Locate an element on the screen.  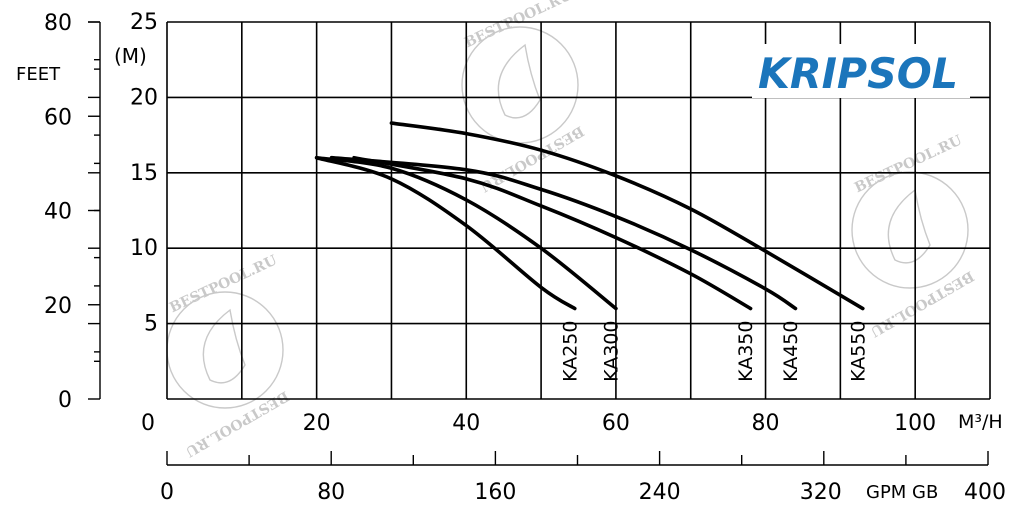
feet-tick-label: 0 is located at coordinates (65, 400).